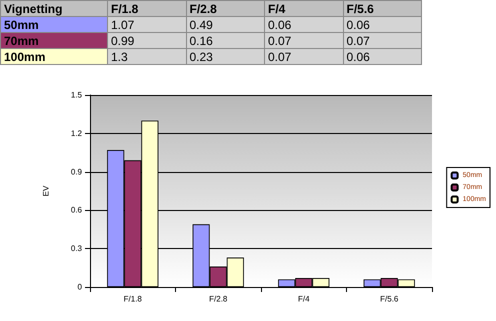 This screenshot has height=321, width=496. I want to click on data-label: 1.07, so click(147, 24).